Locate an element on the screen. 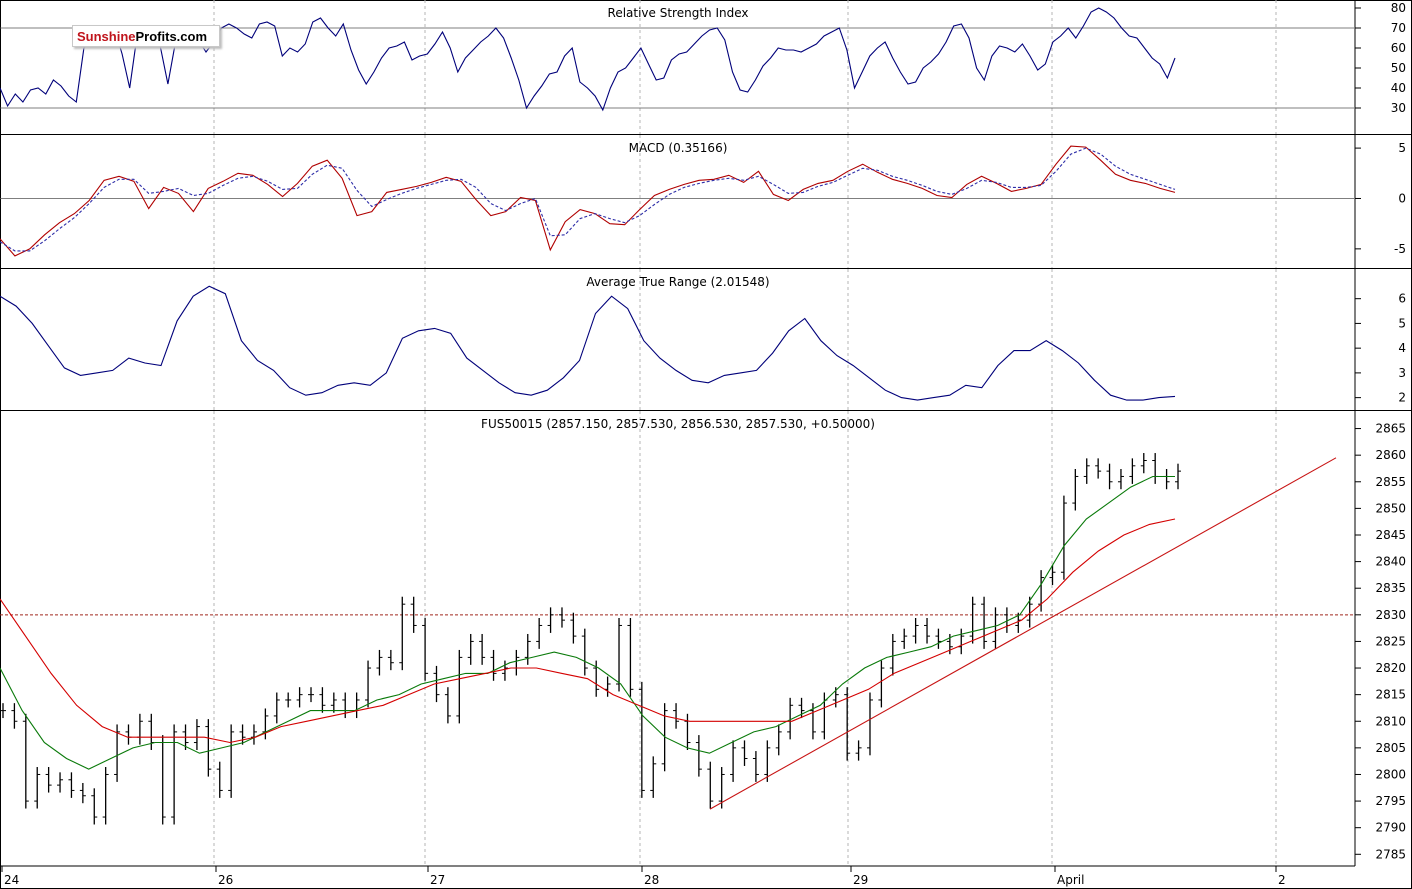 This screenshot has width=1412, height=889. x-tick-label: 24 is located at coordinates (11, 880).